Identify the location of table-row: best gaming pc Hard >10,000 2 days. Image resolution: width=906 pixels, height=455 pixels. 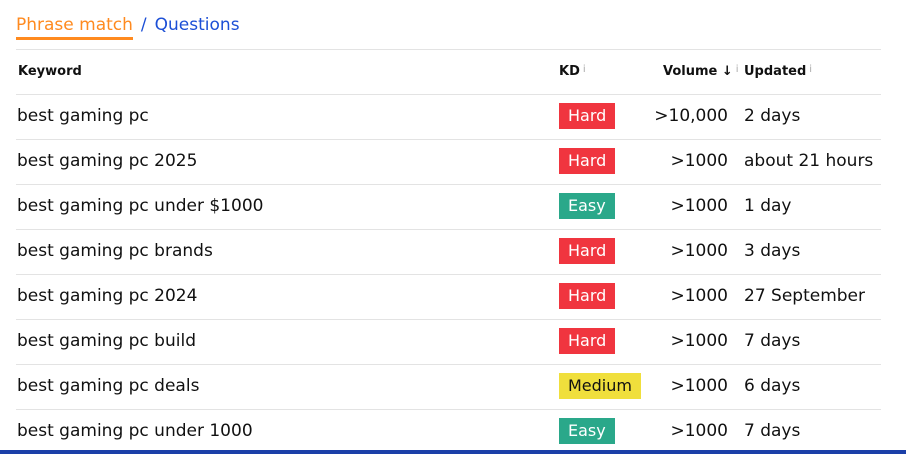
(448, 117).